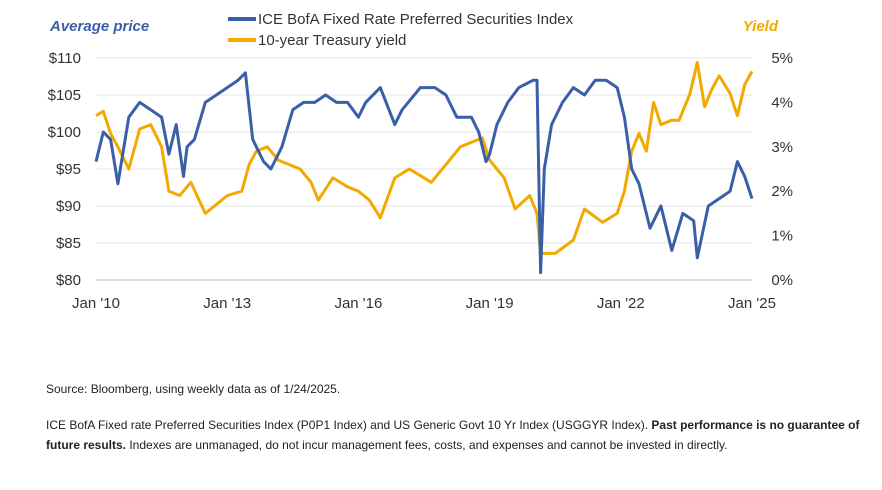 This screenshot has height=490, width=882. Describe the element at coordinates (782, 169) in the screenshot. I see `right-axis-ticks: 0% 1% 2% 3% 4% 5%` at that location.